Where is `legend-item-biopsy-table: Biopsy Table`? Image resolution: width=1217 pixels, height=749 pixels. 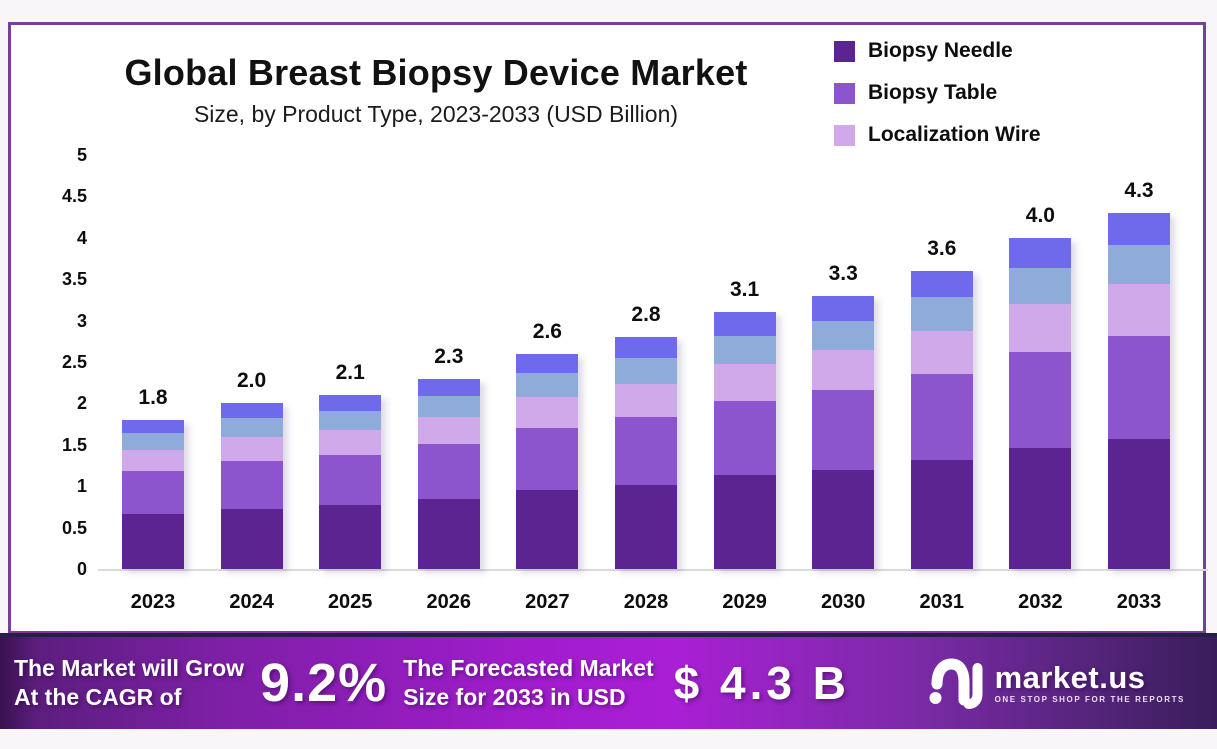
legend-item-biopsy-table: Biopsy Table is located at coordinates (937, 93).